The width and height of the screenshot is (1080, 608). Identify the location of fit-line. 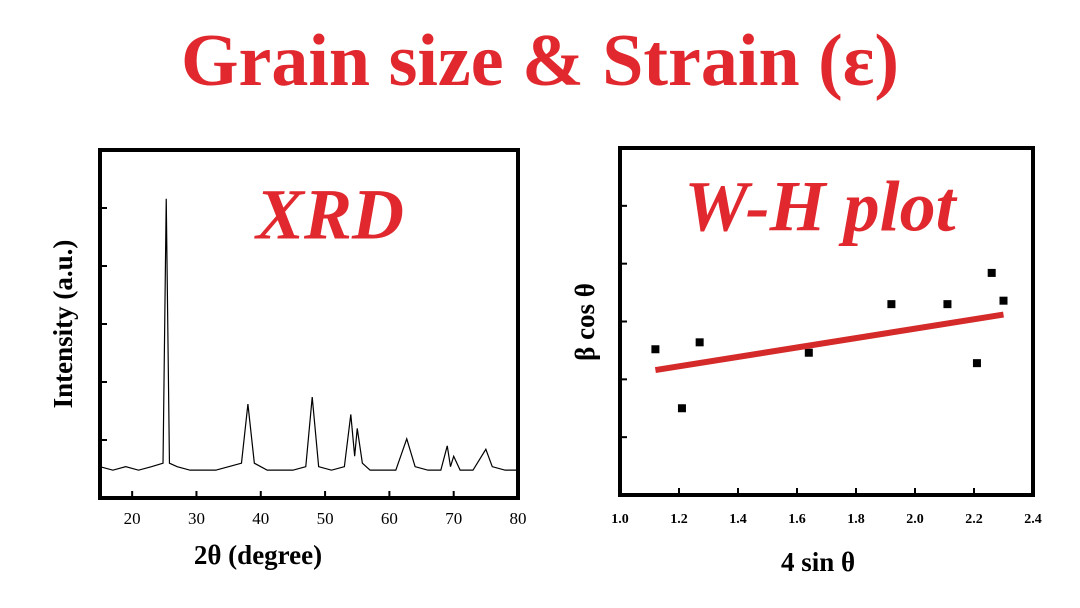
(829, 342).